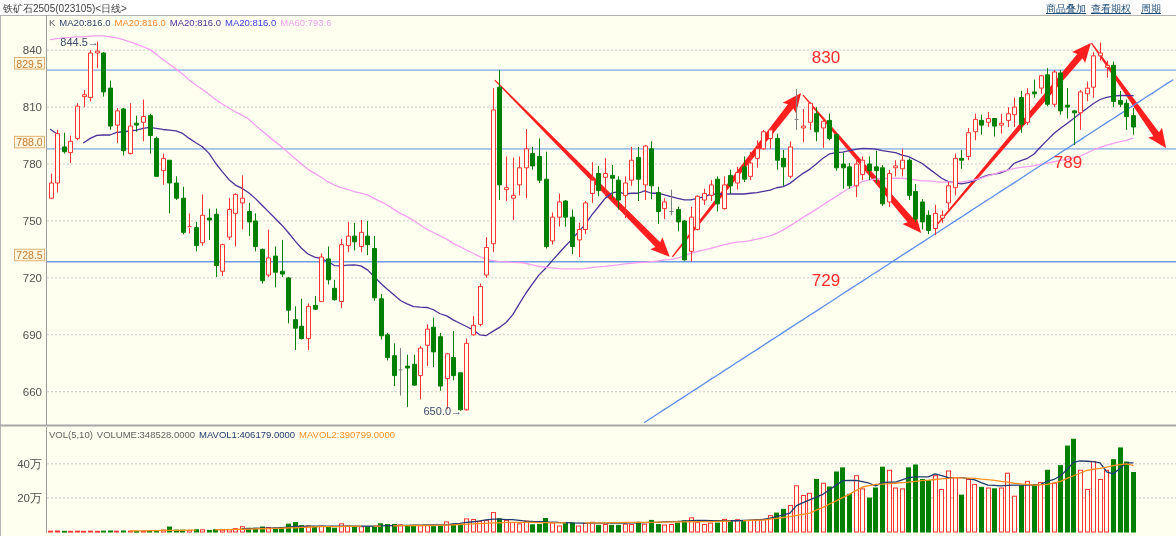 This screenshot has height=536, width=1176. I want to click on text: MAVOL2:390799.0000, so click(347, 434).